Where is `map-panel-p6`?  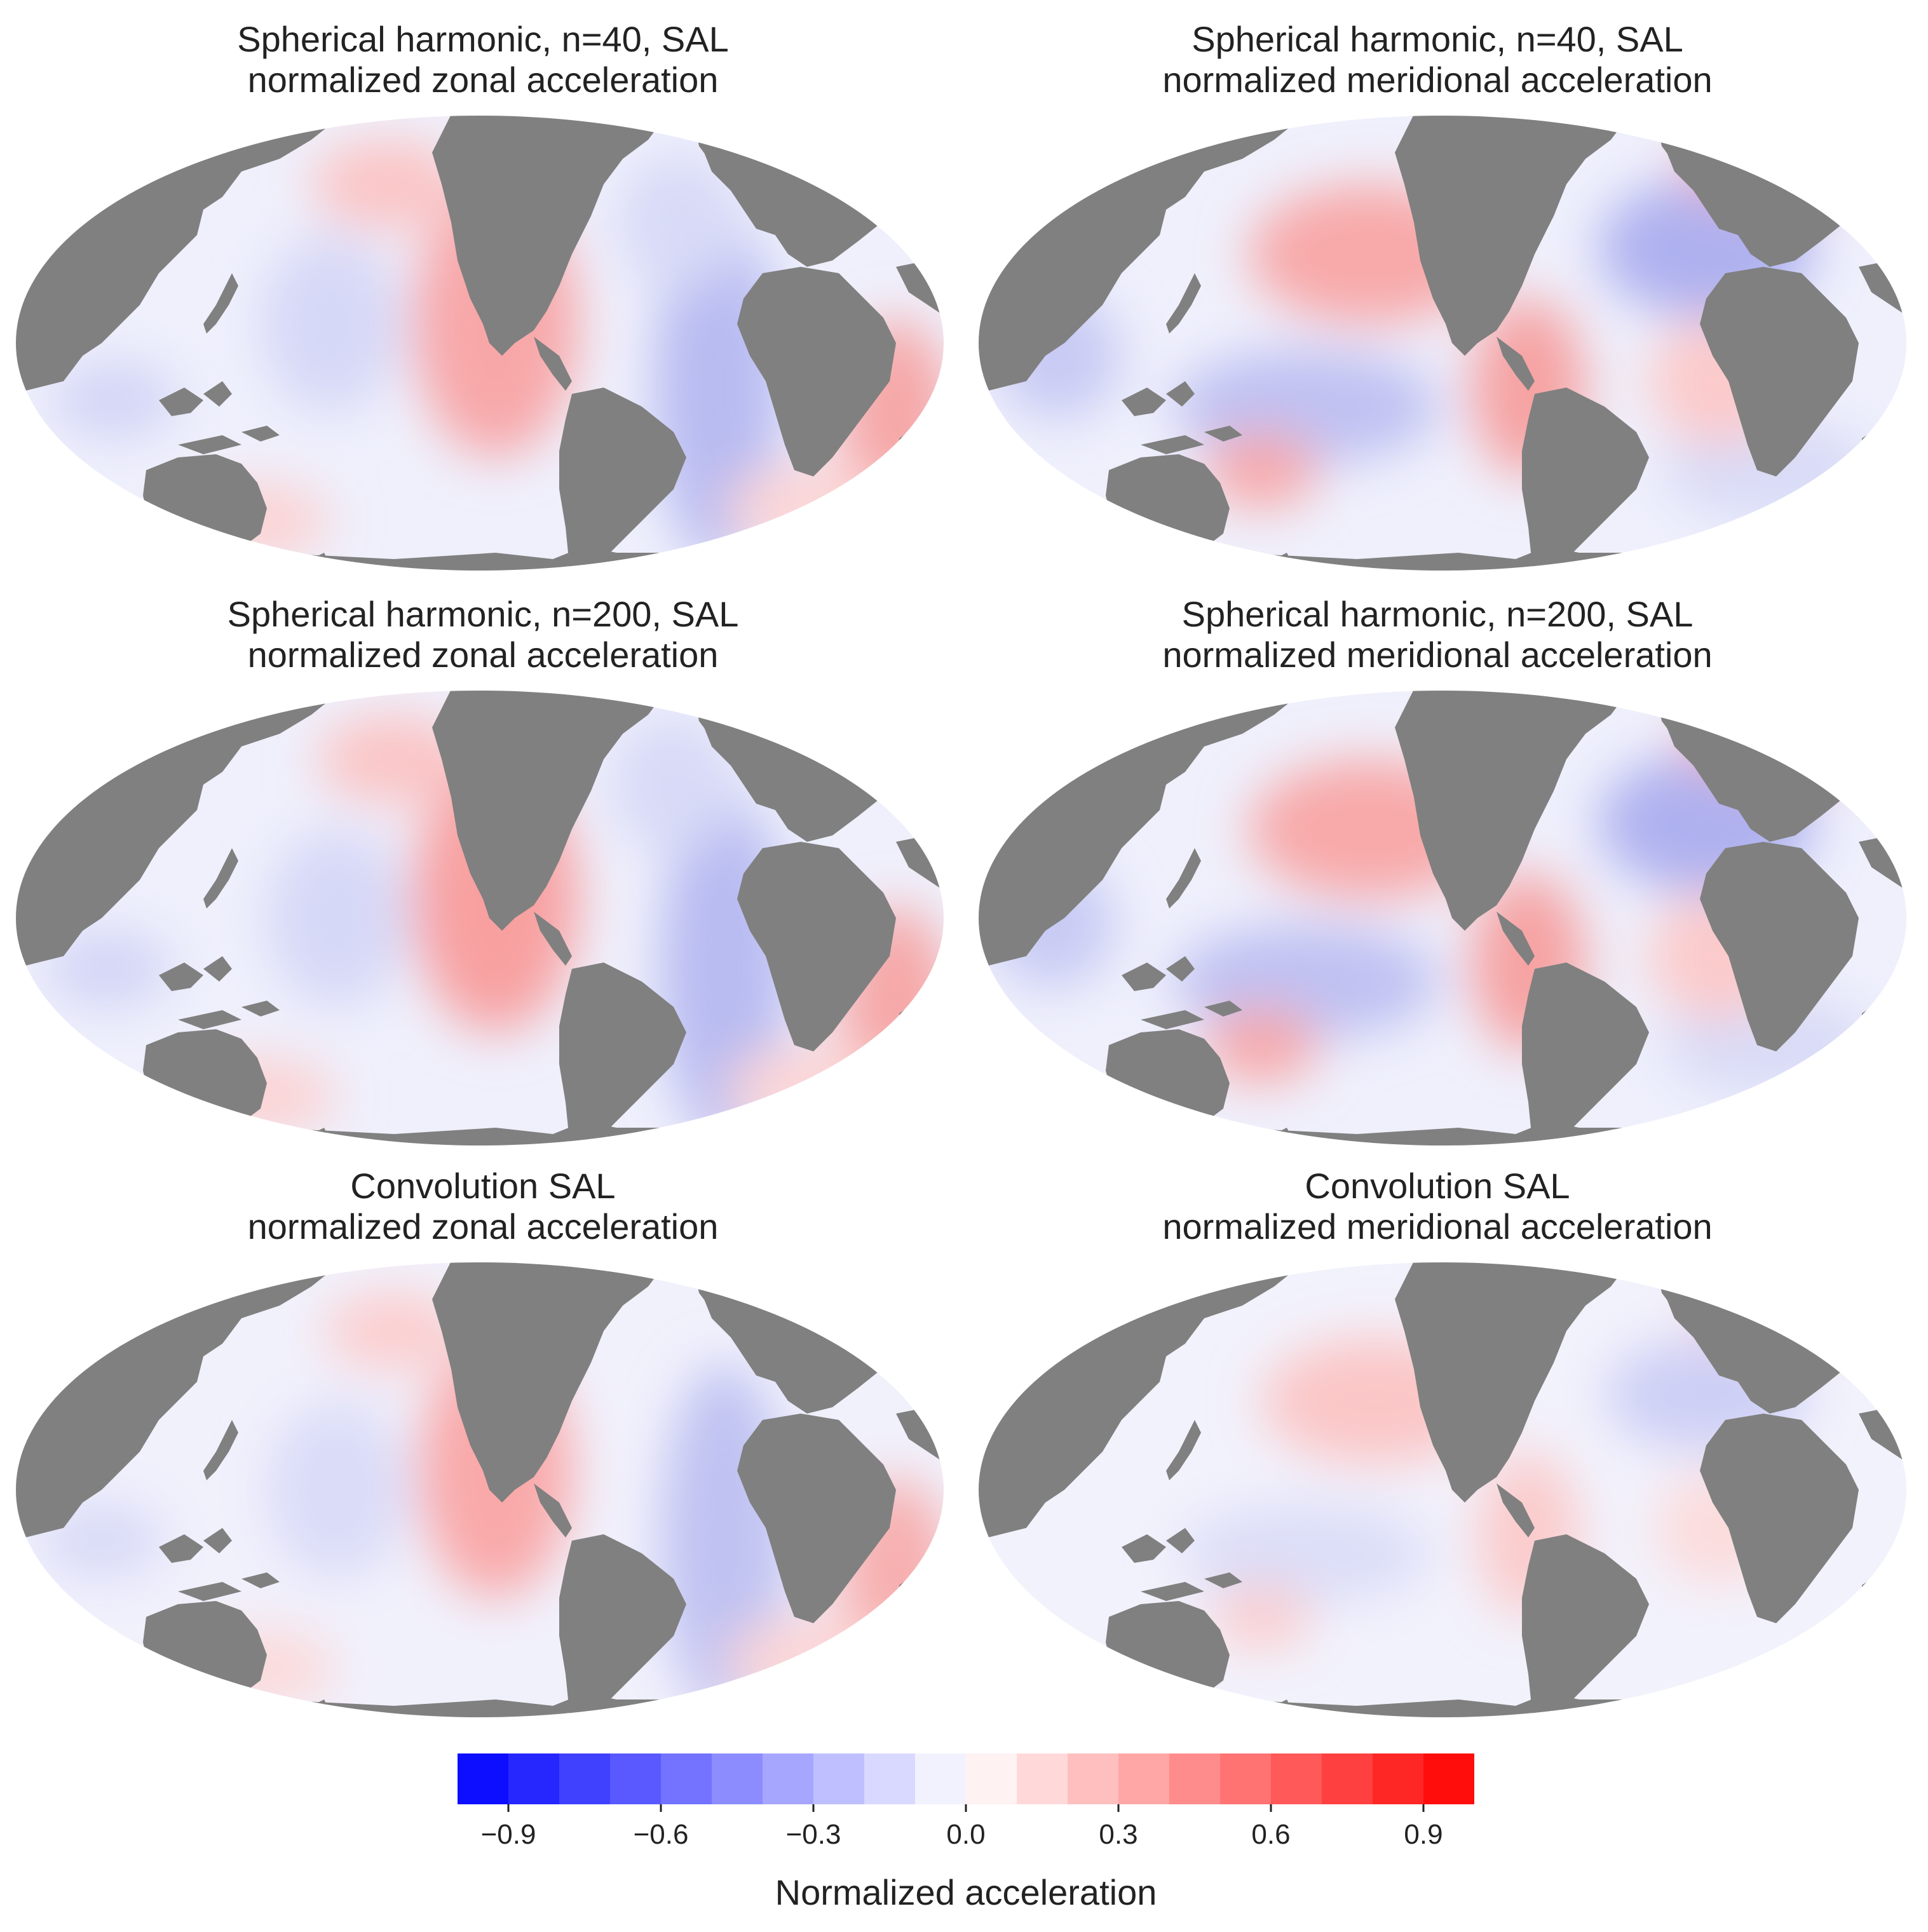
map-panel-p6 is located at coordinates (1442, 1490).